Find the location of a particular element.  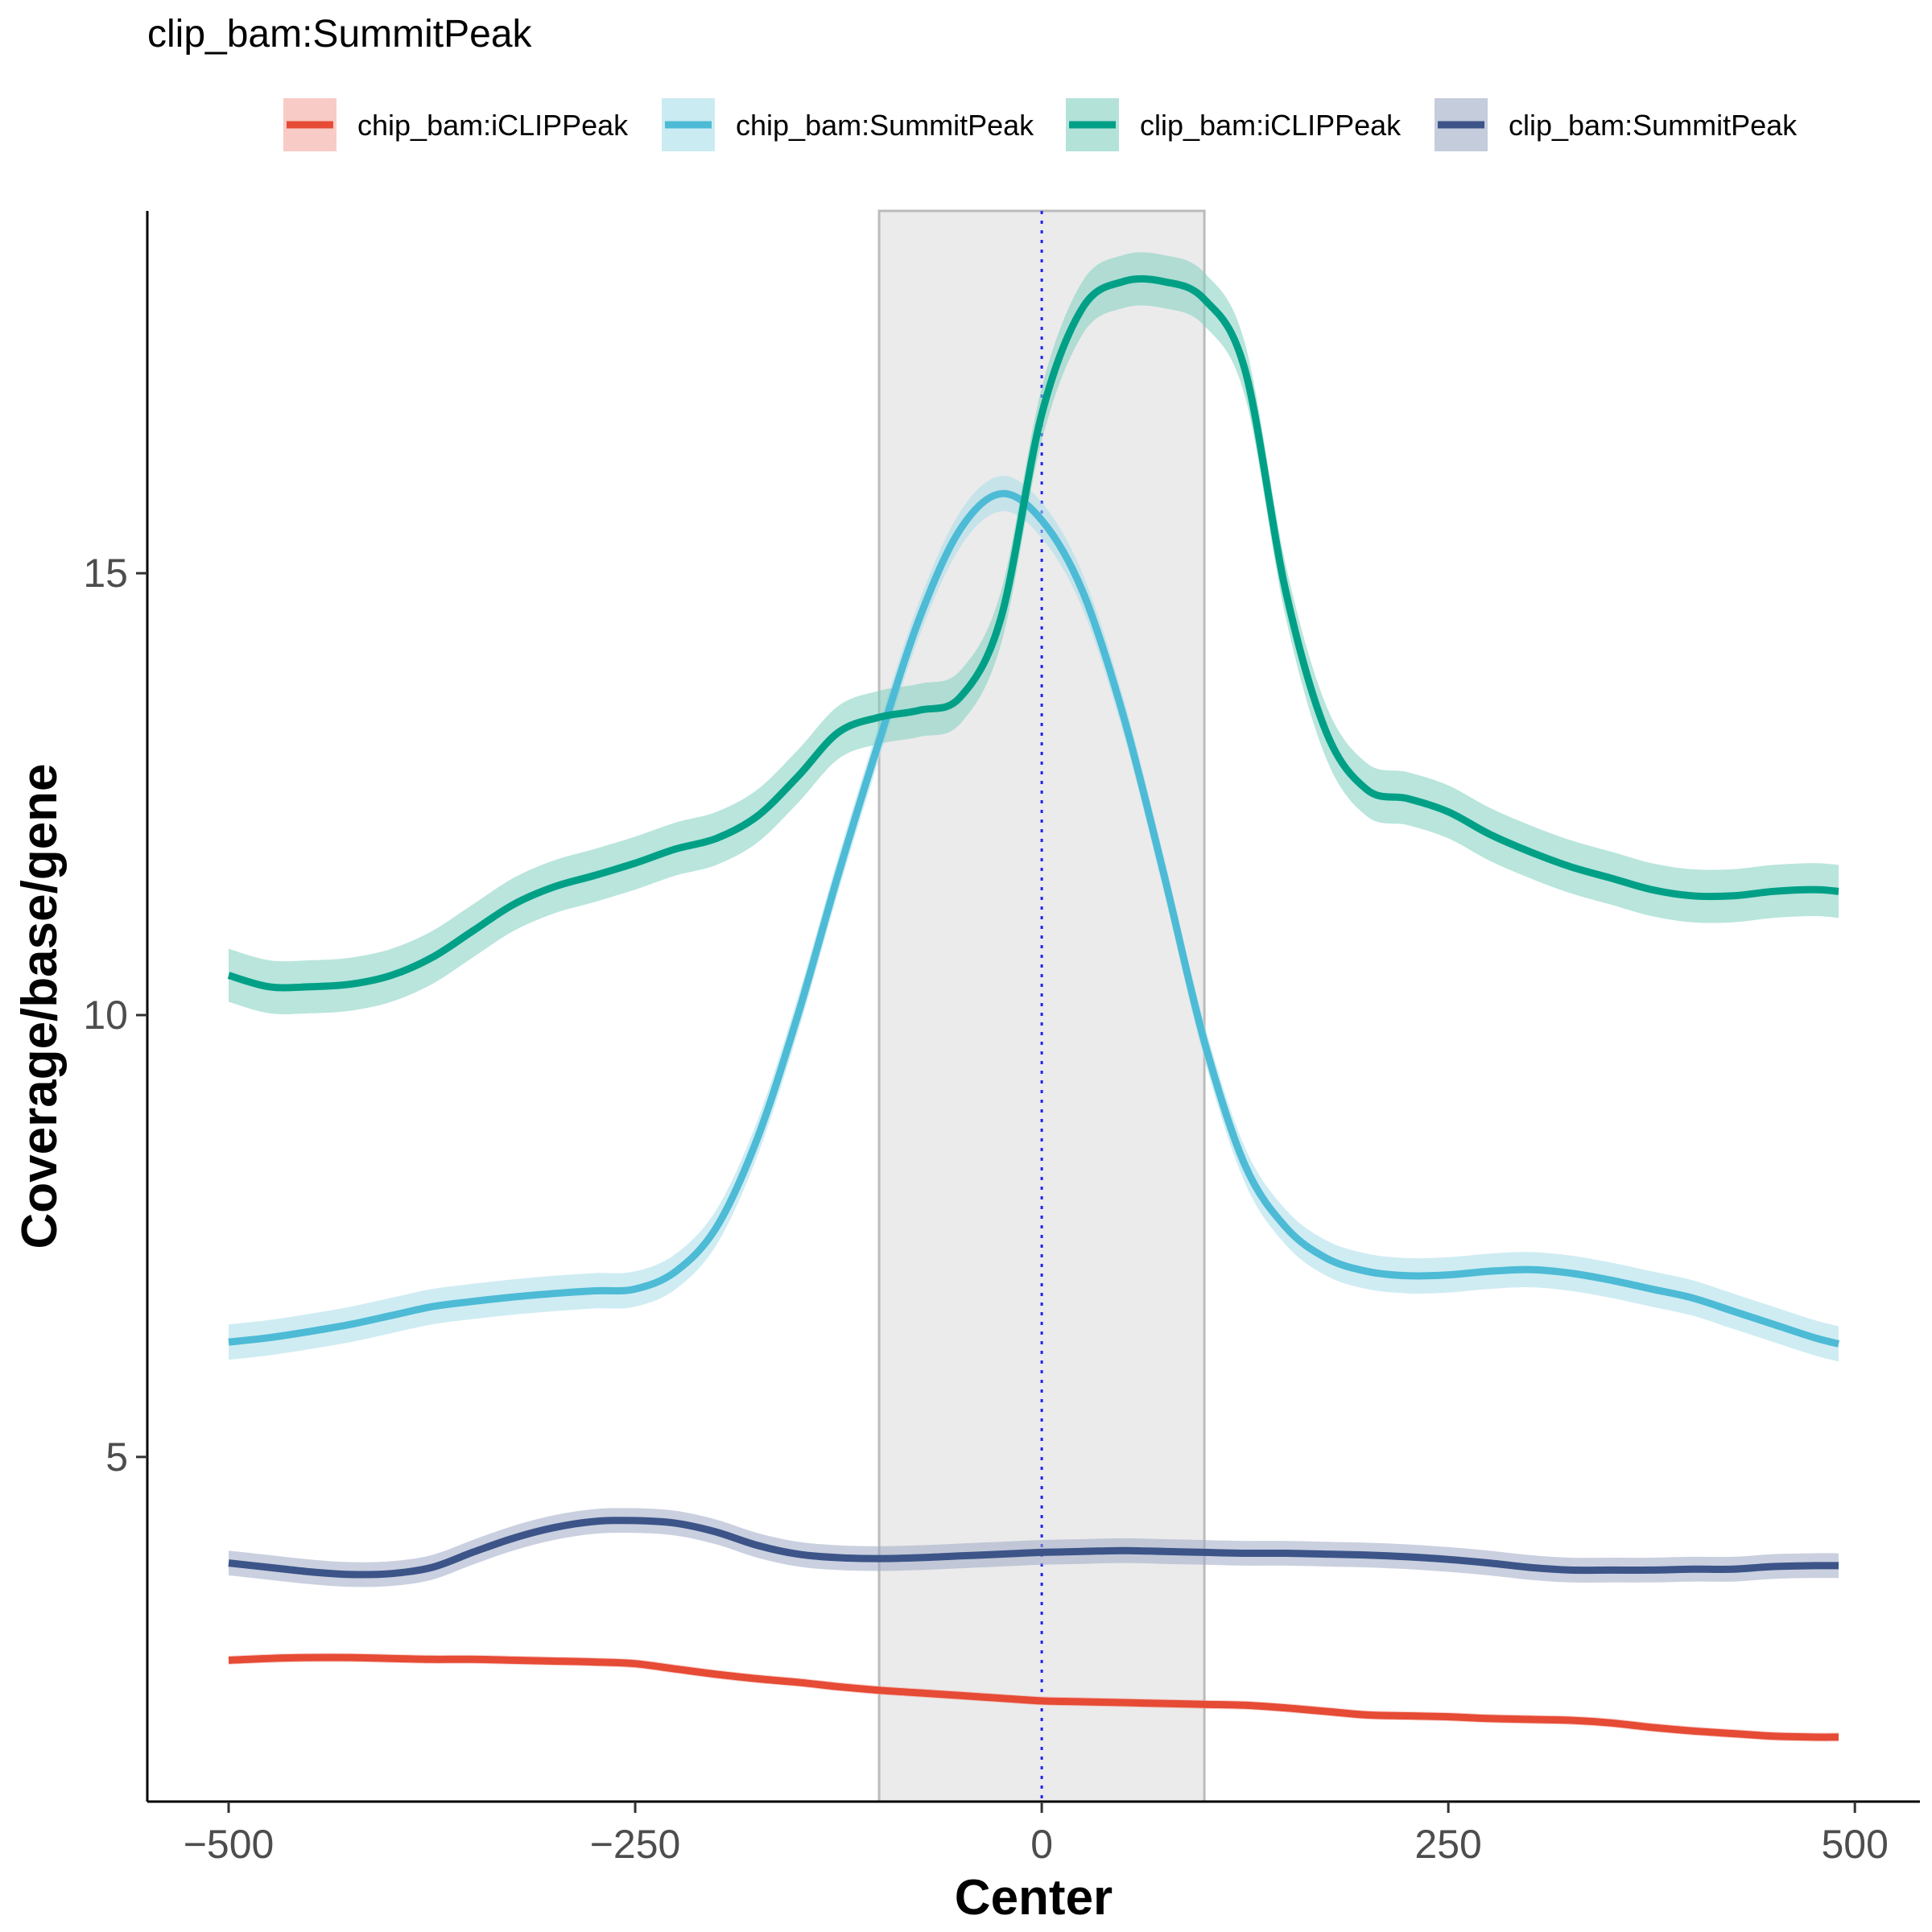

x-tick-label: 500 is located at coordinates (1854, 1845).